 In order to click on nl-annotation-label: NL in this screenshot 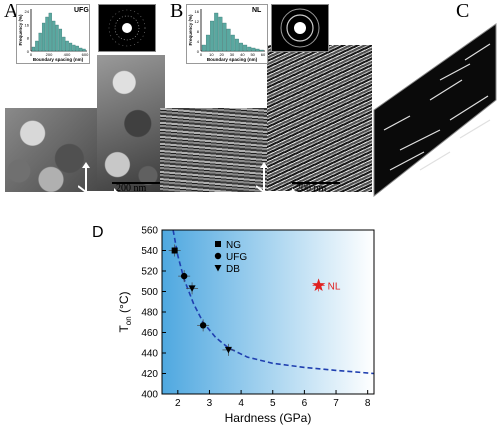, I will do `click(334, 286)`.